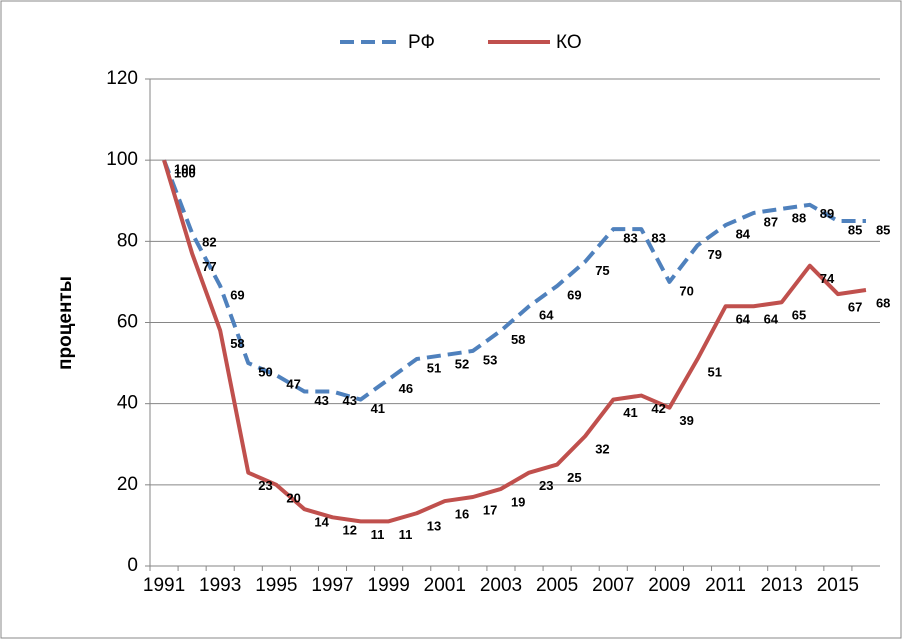 Image resolution: width=903 pixels, height=640 pixels. What do you see at coordinates (127, 322) in the screenshot?
I see `y-tick-label: 60` at bounding box center [127, 322].